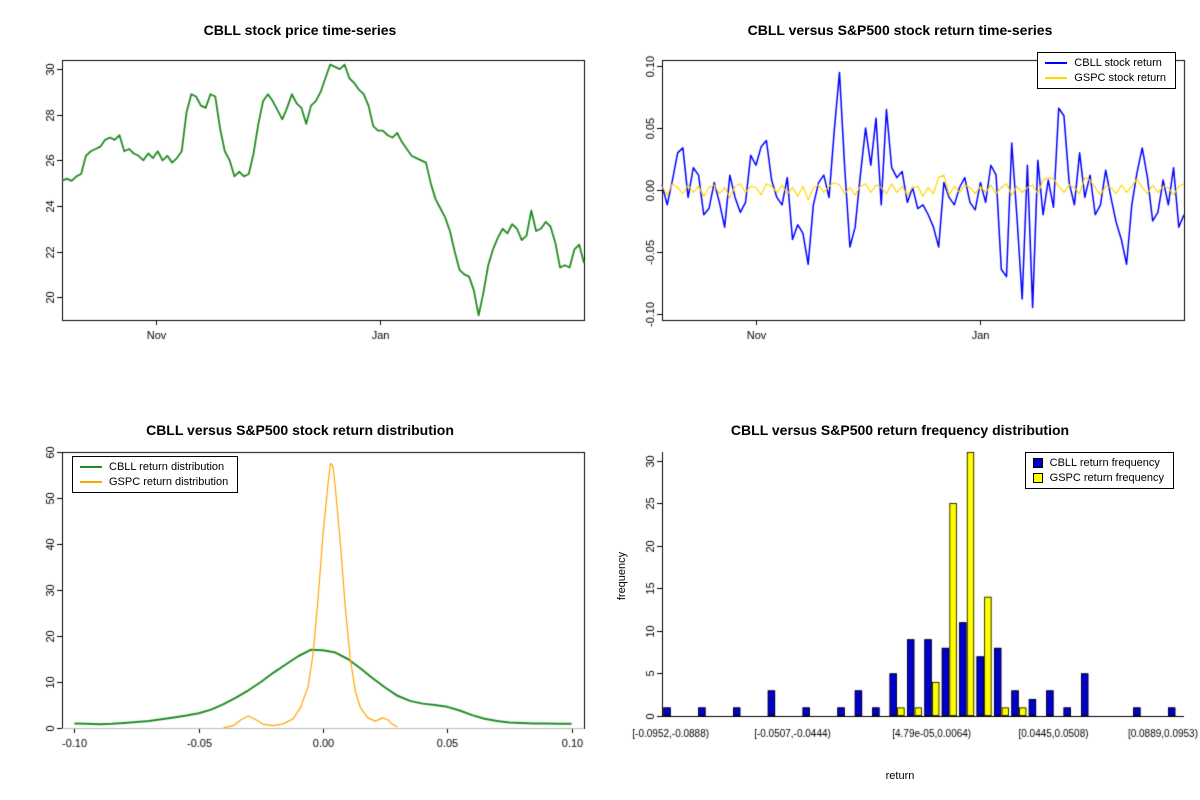 This screenshot has height=800, width=1200. What do you see at coordinates (91, 482) in the screenshot?
I see `gspc-distribution-line-swatch` at bounding box center [91, 482].